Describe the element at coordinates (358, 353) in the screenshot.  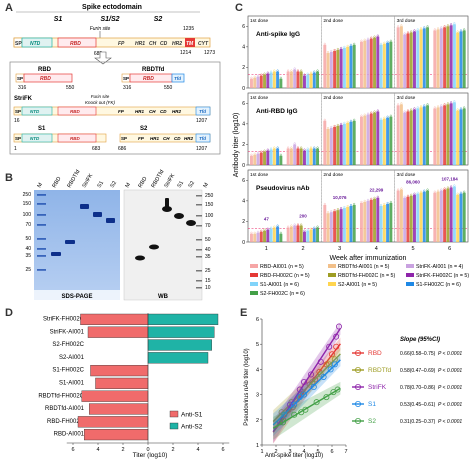
I see `e-legend-marker` at that location.